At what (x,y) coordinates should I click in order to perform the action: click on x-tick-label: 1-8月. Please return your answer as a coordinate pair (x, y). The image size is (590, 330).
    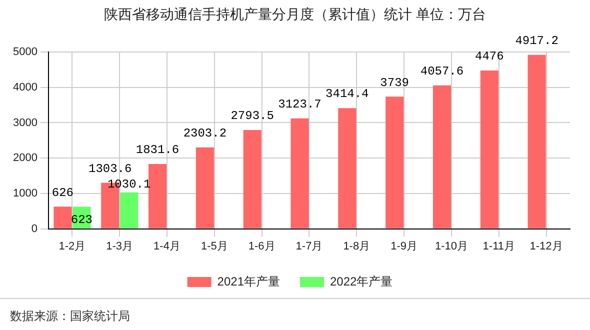
    Looking at the image, I should click on (356, 246).